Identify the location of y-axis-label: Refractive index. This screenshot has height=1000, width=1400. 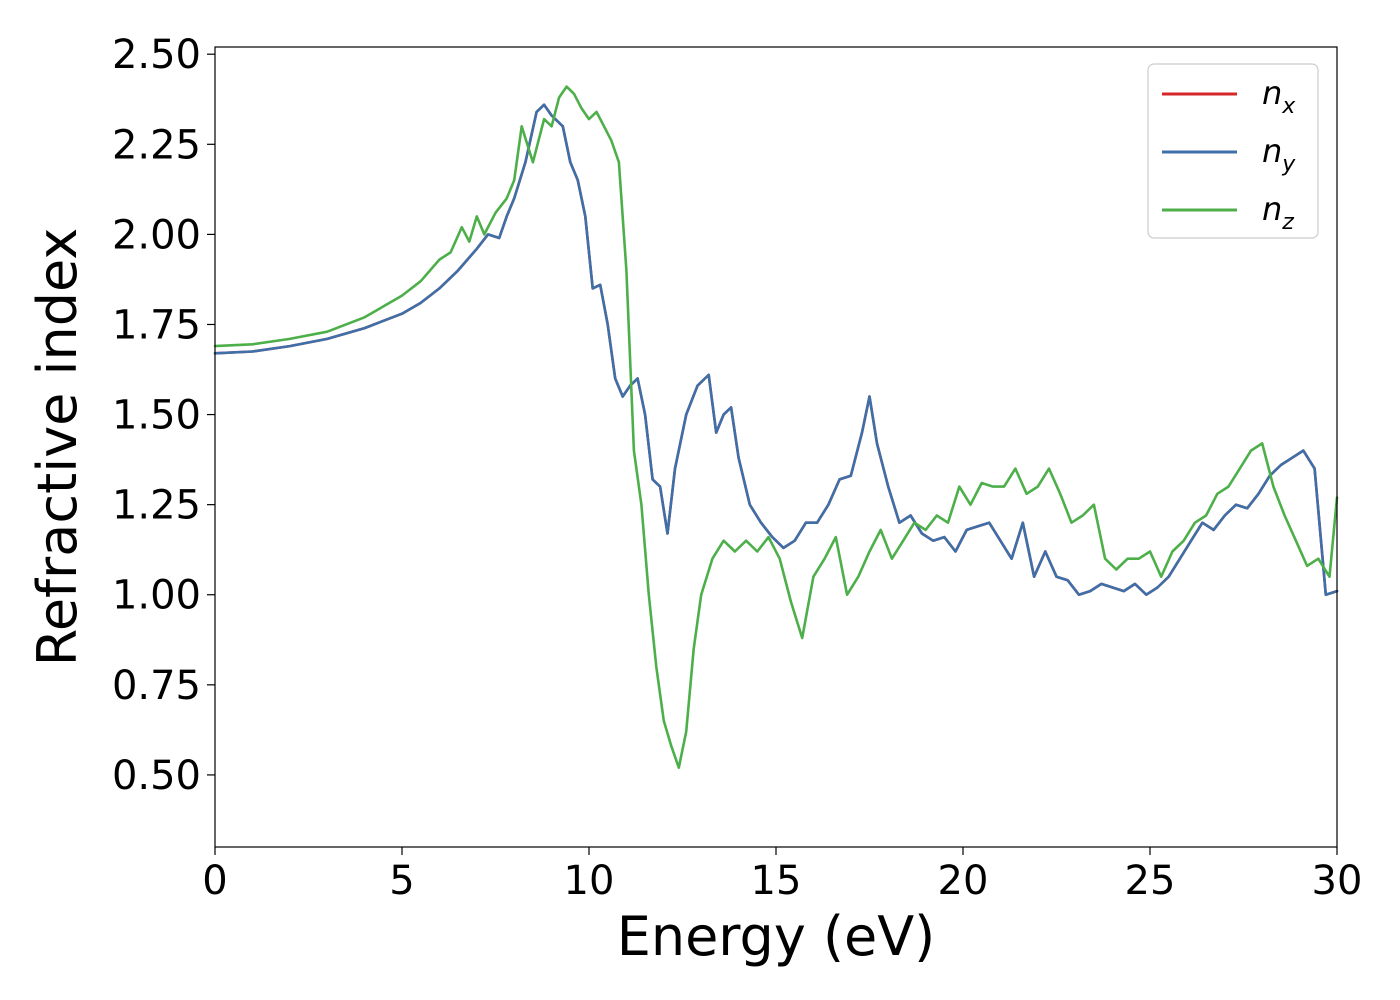
(57, 447).